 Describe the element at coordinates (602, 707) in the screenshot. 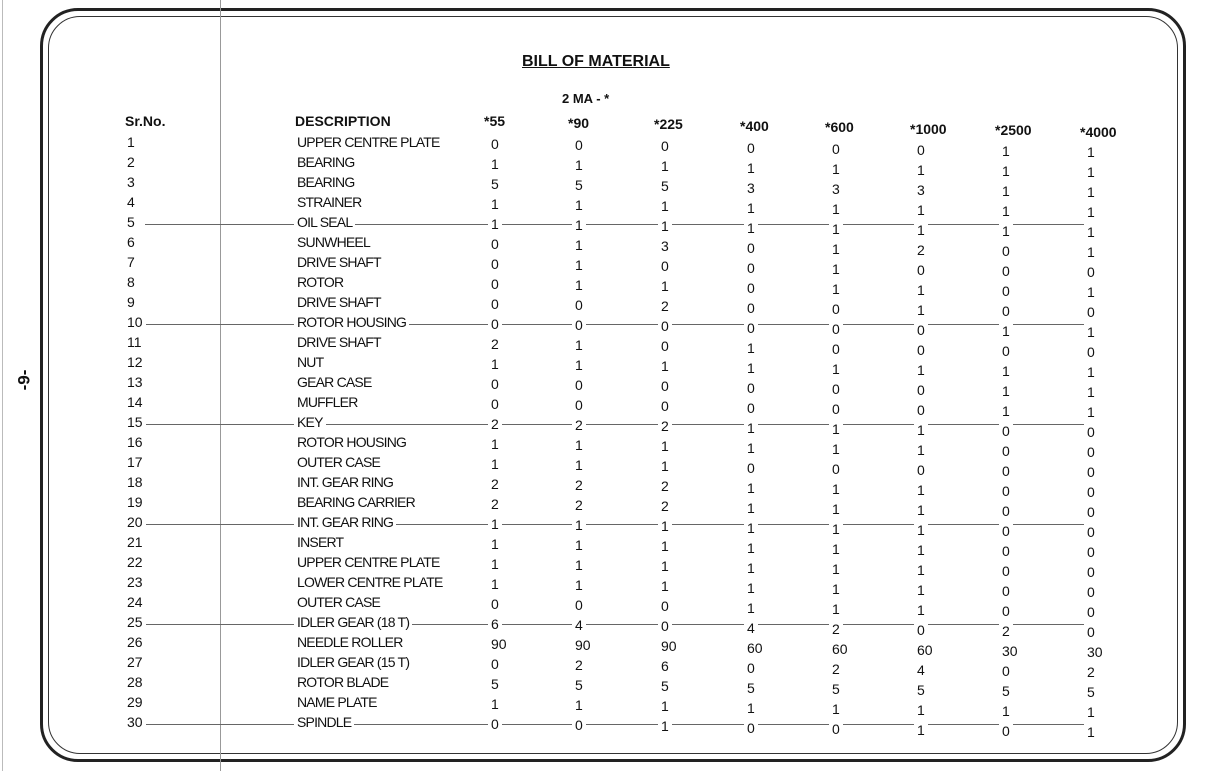

I see `table-row: 29 NAME PLATE 1 1 1 1 1 1 1 1` at that location.